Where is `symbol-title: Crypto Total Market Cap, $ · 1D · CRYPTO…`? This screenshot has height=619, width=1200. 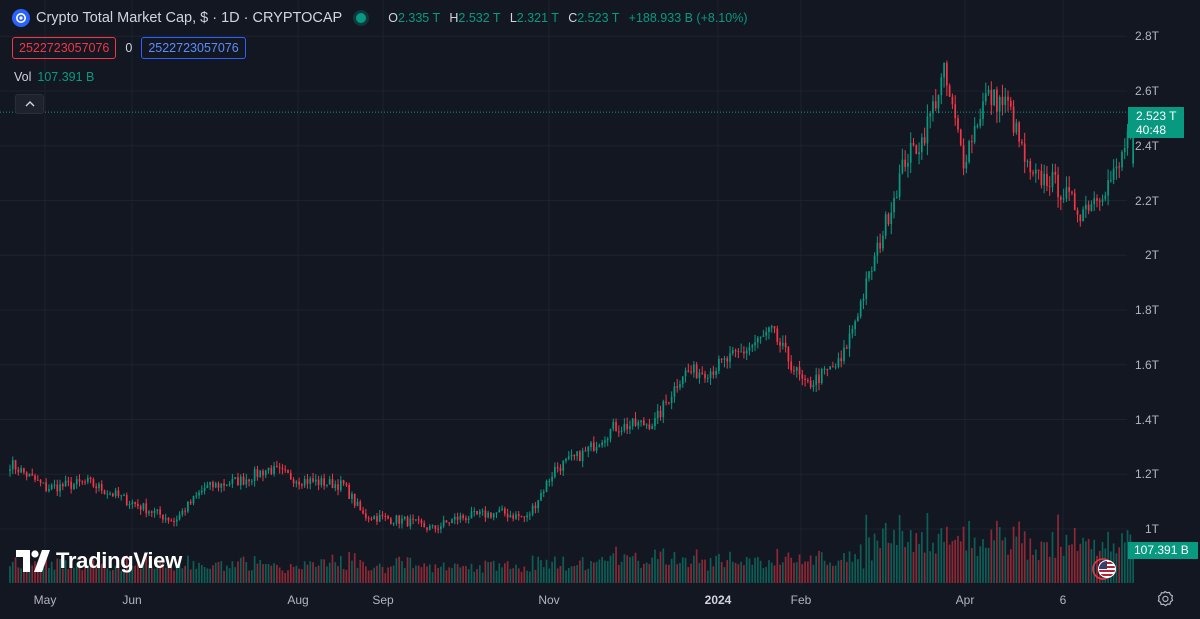 symbol-title: Crypto Total Market Cap, $ · 1D · CRYPTO… is located at coordinates (189, 18).